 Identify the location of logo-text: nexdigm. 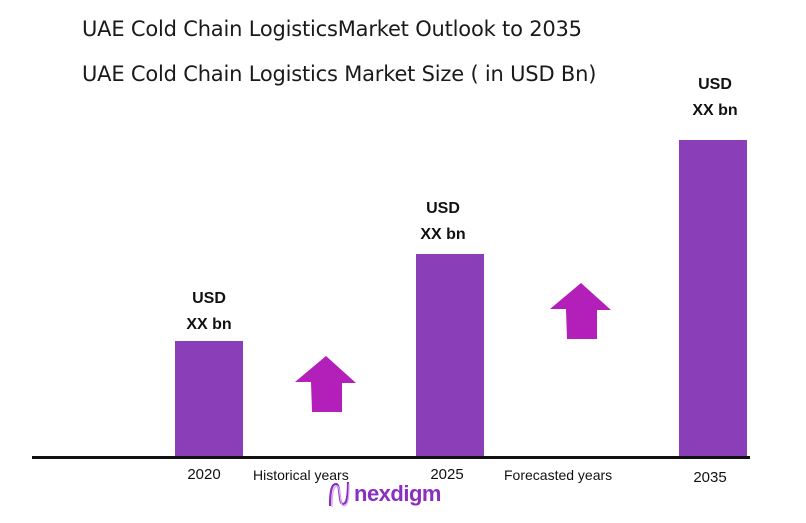
(397, 493).